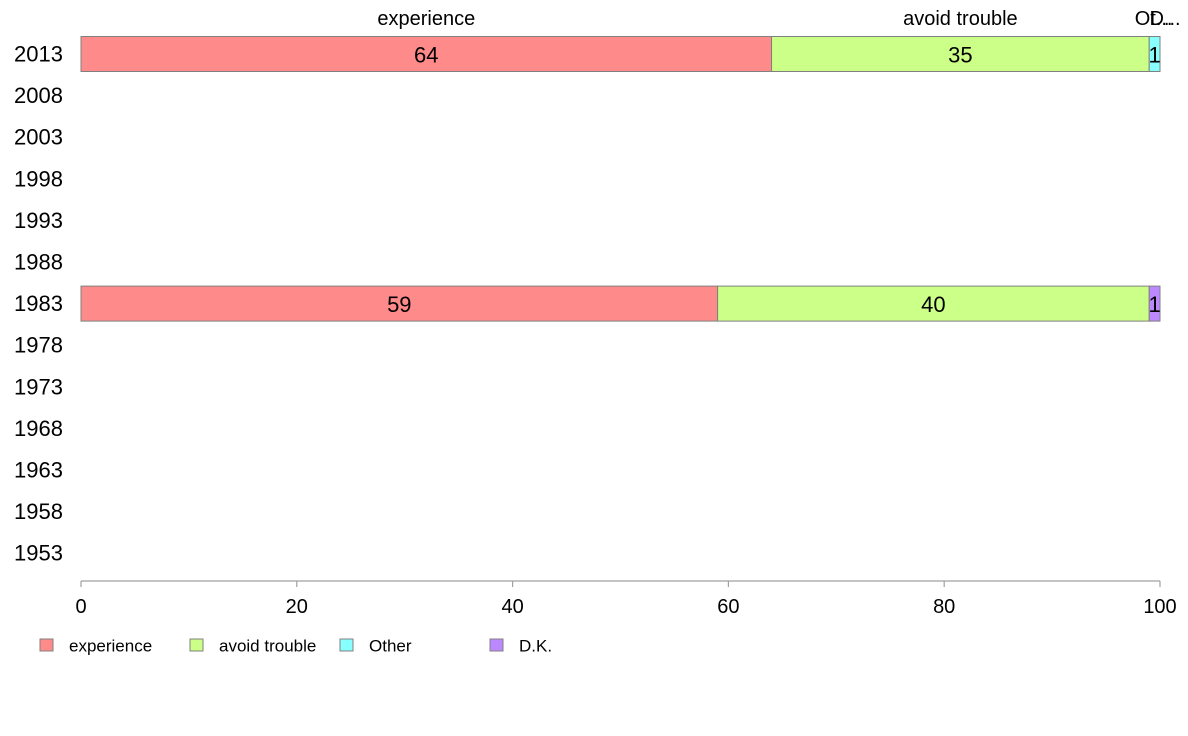 The width and height of the screenshot is (1188, 736). What do you see at coordinates (38, 553) in the screenshot?
I see `y-tick-label: 1953` at bounding box center [38, 553].